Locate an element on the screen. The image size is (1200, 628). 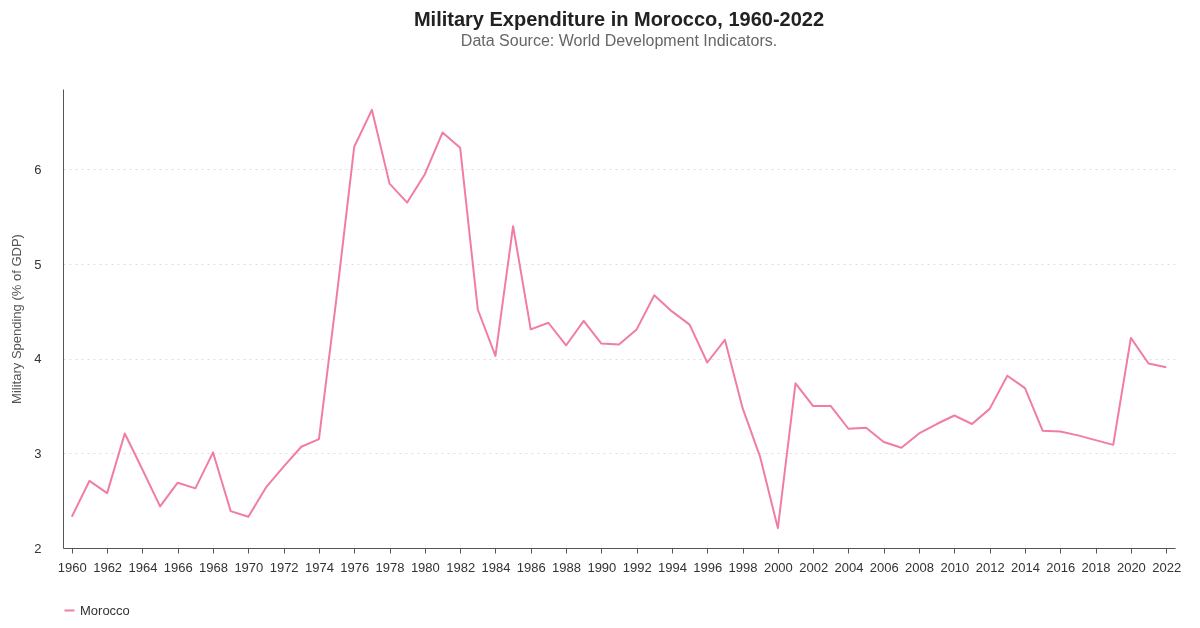
x-tick-label: 1986 is located at coordinates (531, 567).